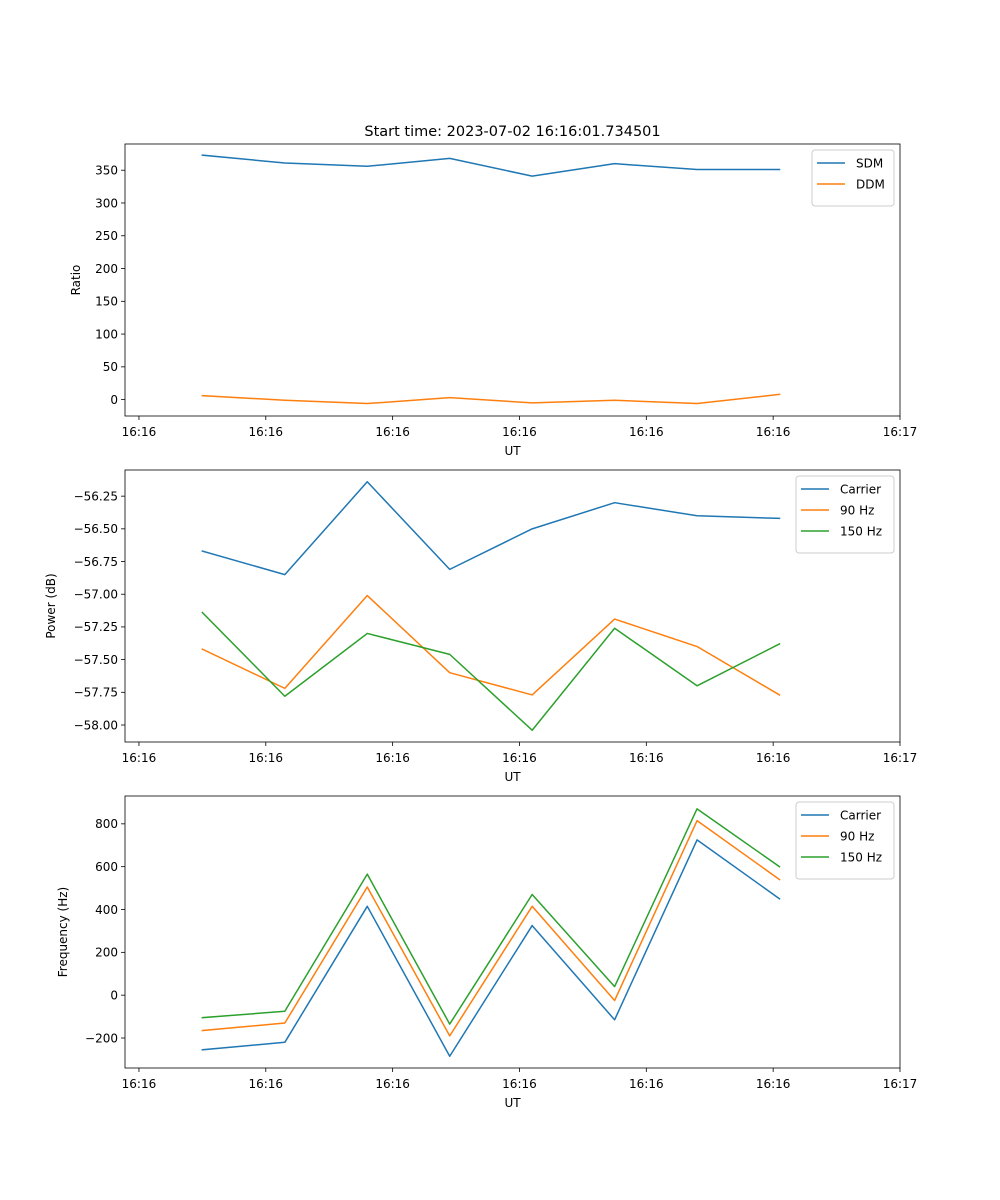 The height and width of the screenshot is (1200, 1000). I want to click on y-tick-label: 600, so click(106, 867).